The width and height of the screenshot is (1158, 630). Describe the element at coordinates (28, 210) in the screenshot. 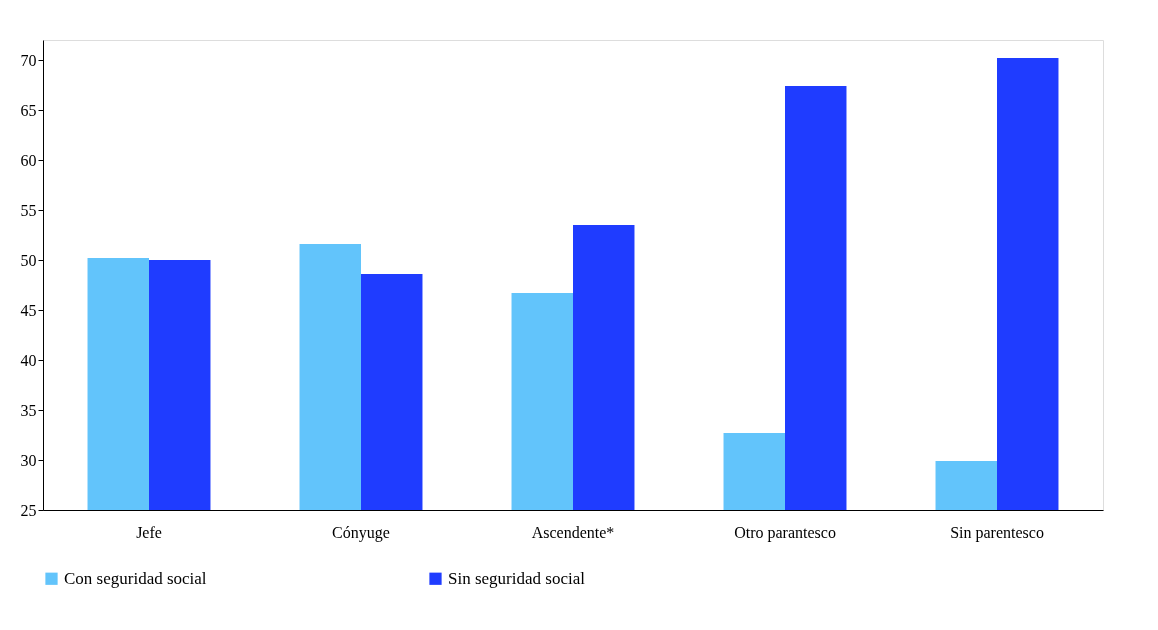

I see `y-tick-label: 55` at that location.